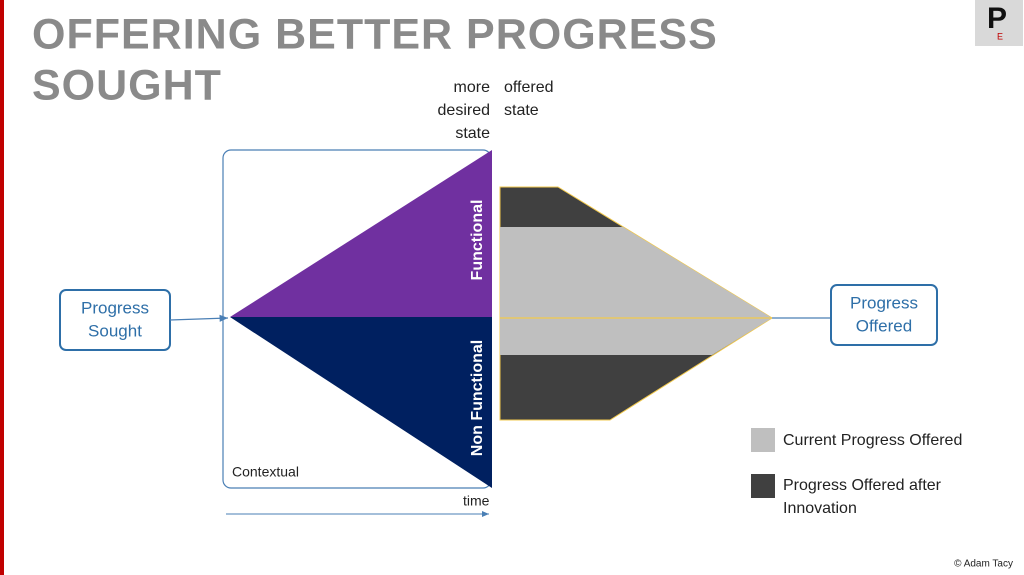 The height and width of the screenshot is (575, 1024). I want to click on accent-bar, so click(2, 287).